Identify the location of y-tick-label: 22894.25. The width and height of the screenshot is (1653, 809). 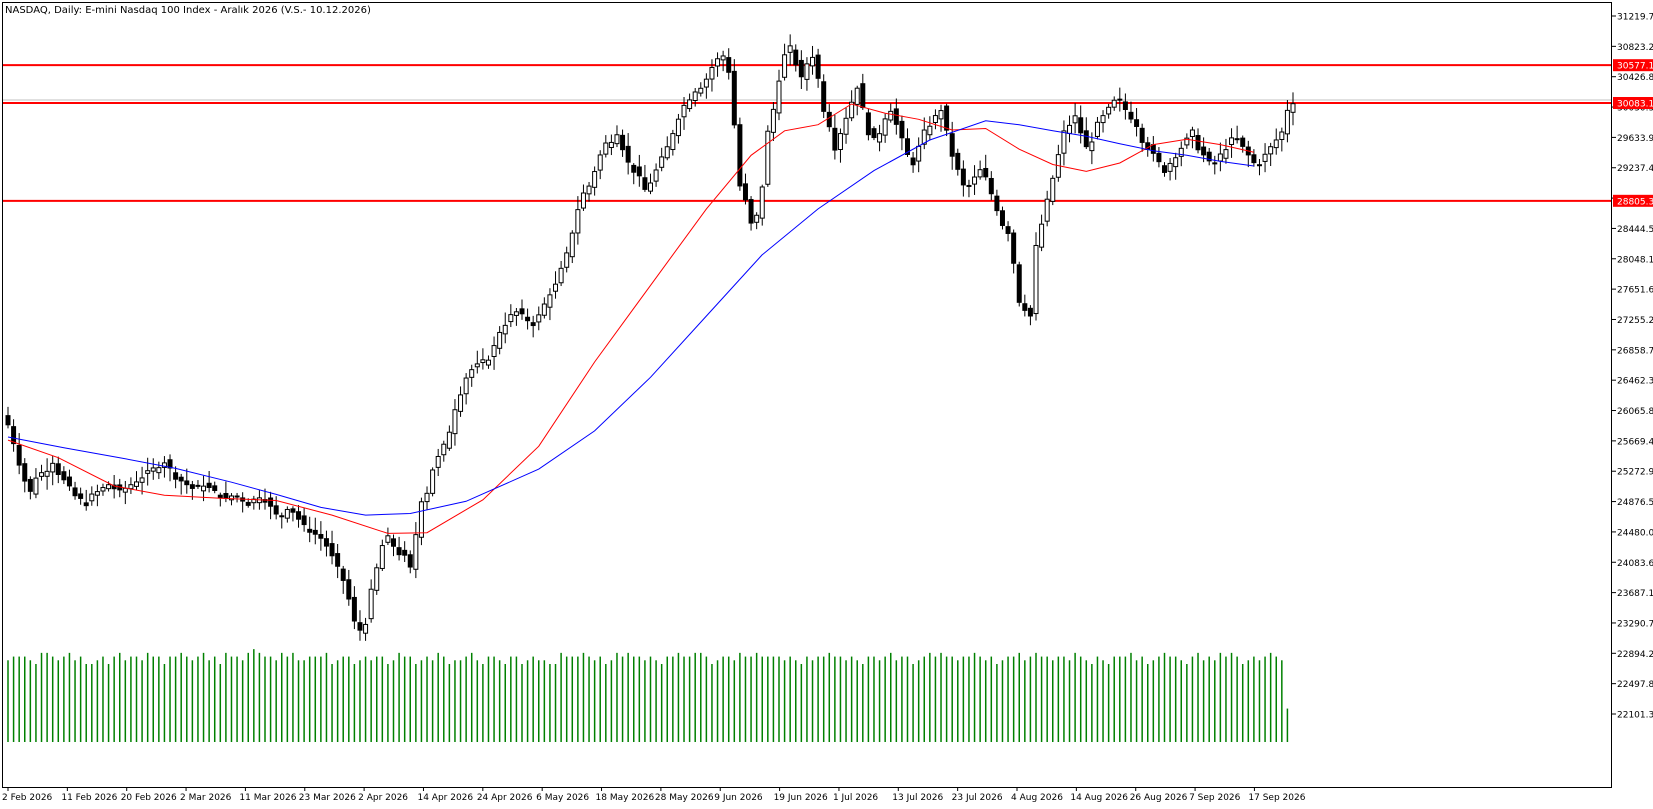
(1635, 655).